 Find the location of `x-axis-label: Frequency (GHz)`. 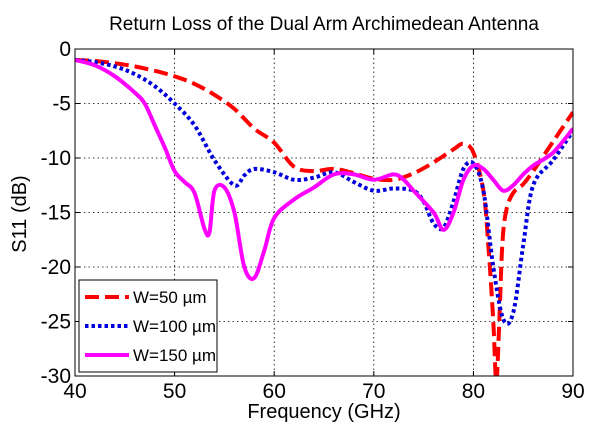

x-axis-label: Frequency (GHz) is located at coordinates (323, 412).